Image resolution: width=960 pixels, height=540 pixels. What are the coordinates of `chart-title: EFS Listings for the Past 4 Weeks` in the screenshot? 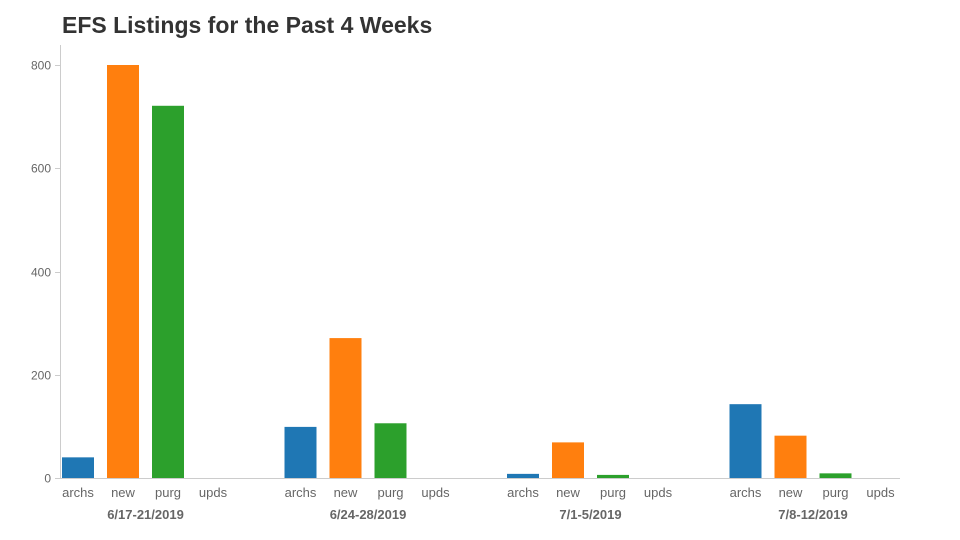 It's located at (247, 25).